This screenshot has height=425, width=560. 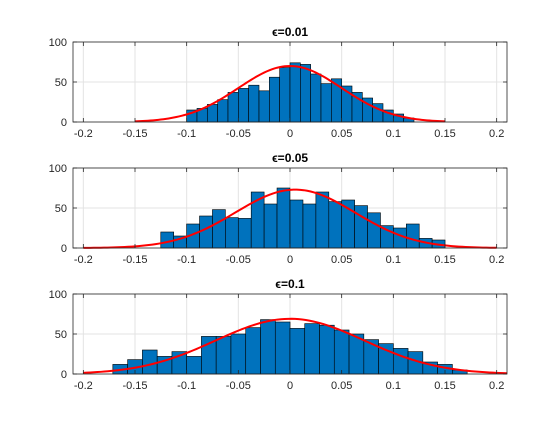 What do you see at coordinates (290, 32) in the screenshot?
I see `subplot-title: ϵ=0.01` at bounding box center [290, 32].